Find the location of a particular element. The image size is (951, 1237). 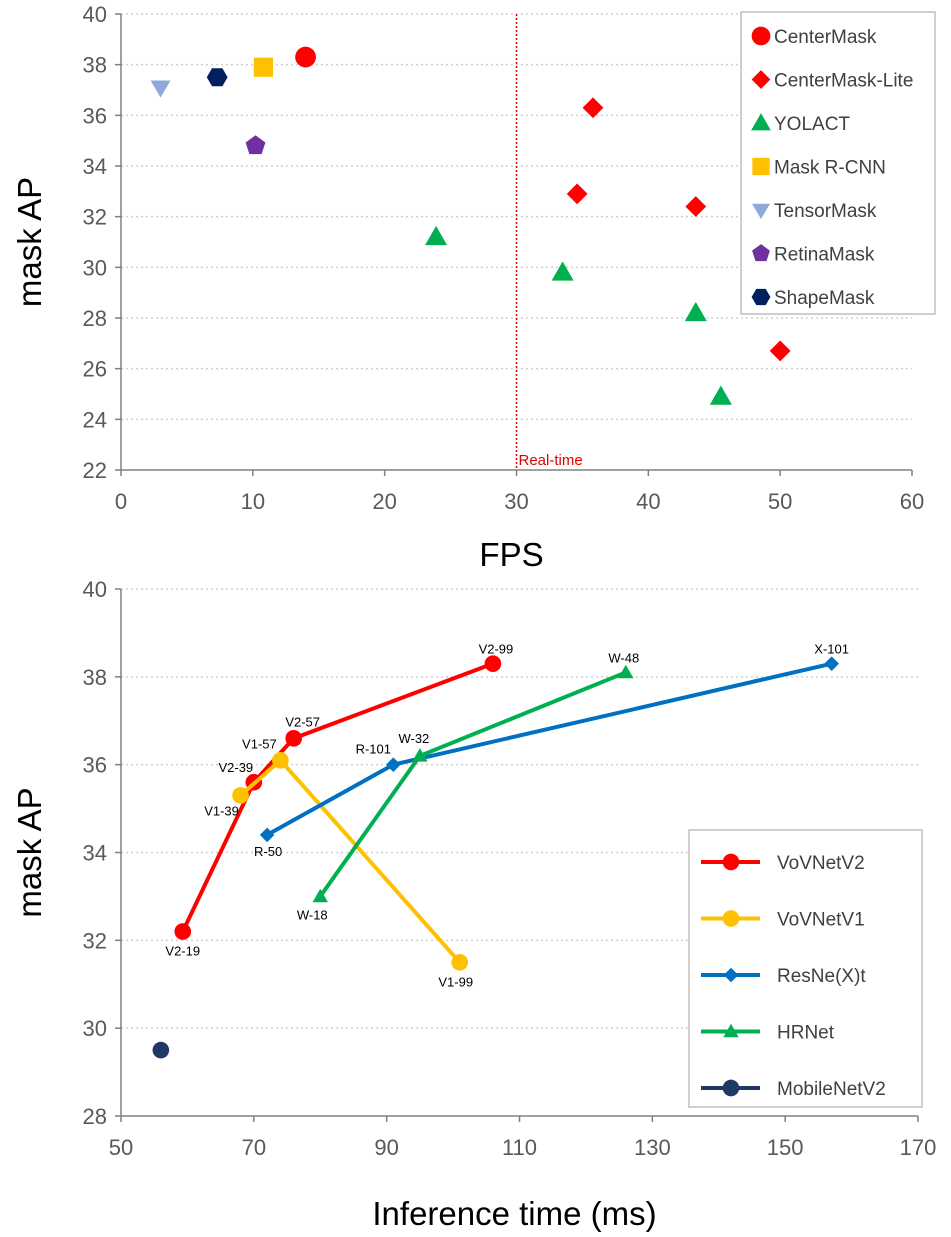

chart-0-xtick-label: 30 is located at coordinates (516, 501).